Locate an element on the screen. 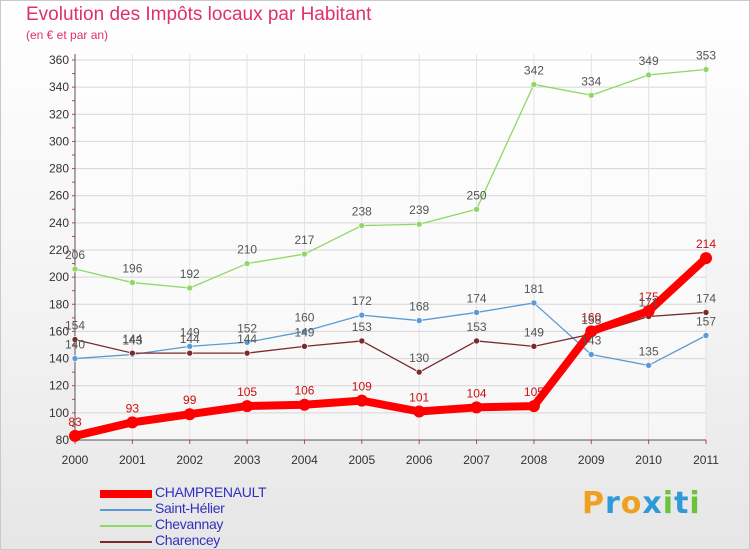 This screenshot has width=750, height=550. data-label: 157 is located at coordinates (706, 322).